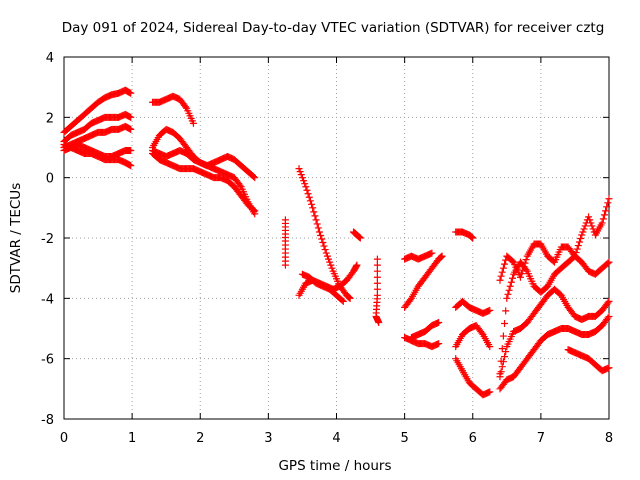 This screenshot has width=640, height=480. What do you see at coordinates (47, 420) in the screenshot?
I see `y-tick-label: -8` at bounding box center [47, 420].